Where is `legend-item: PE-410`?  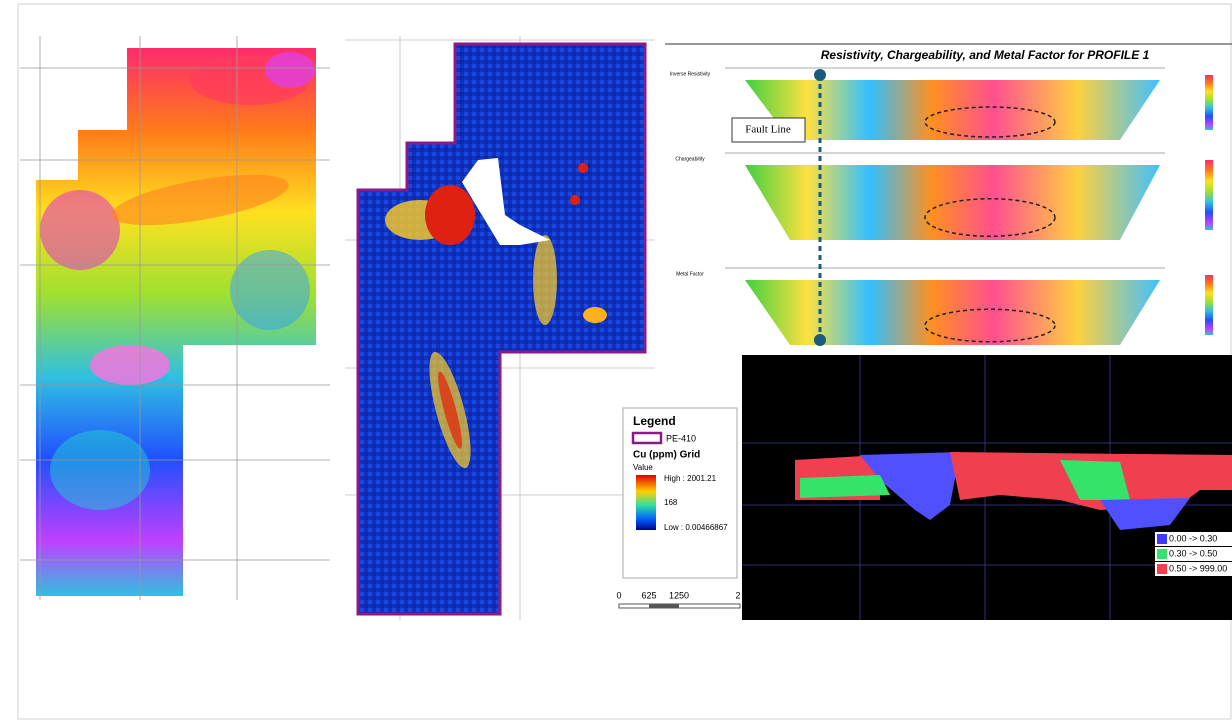 legend-item: PE-410 is located at coordinates (681, 438).